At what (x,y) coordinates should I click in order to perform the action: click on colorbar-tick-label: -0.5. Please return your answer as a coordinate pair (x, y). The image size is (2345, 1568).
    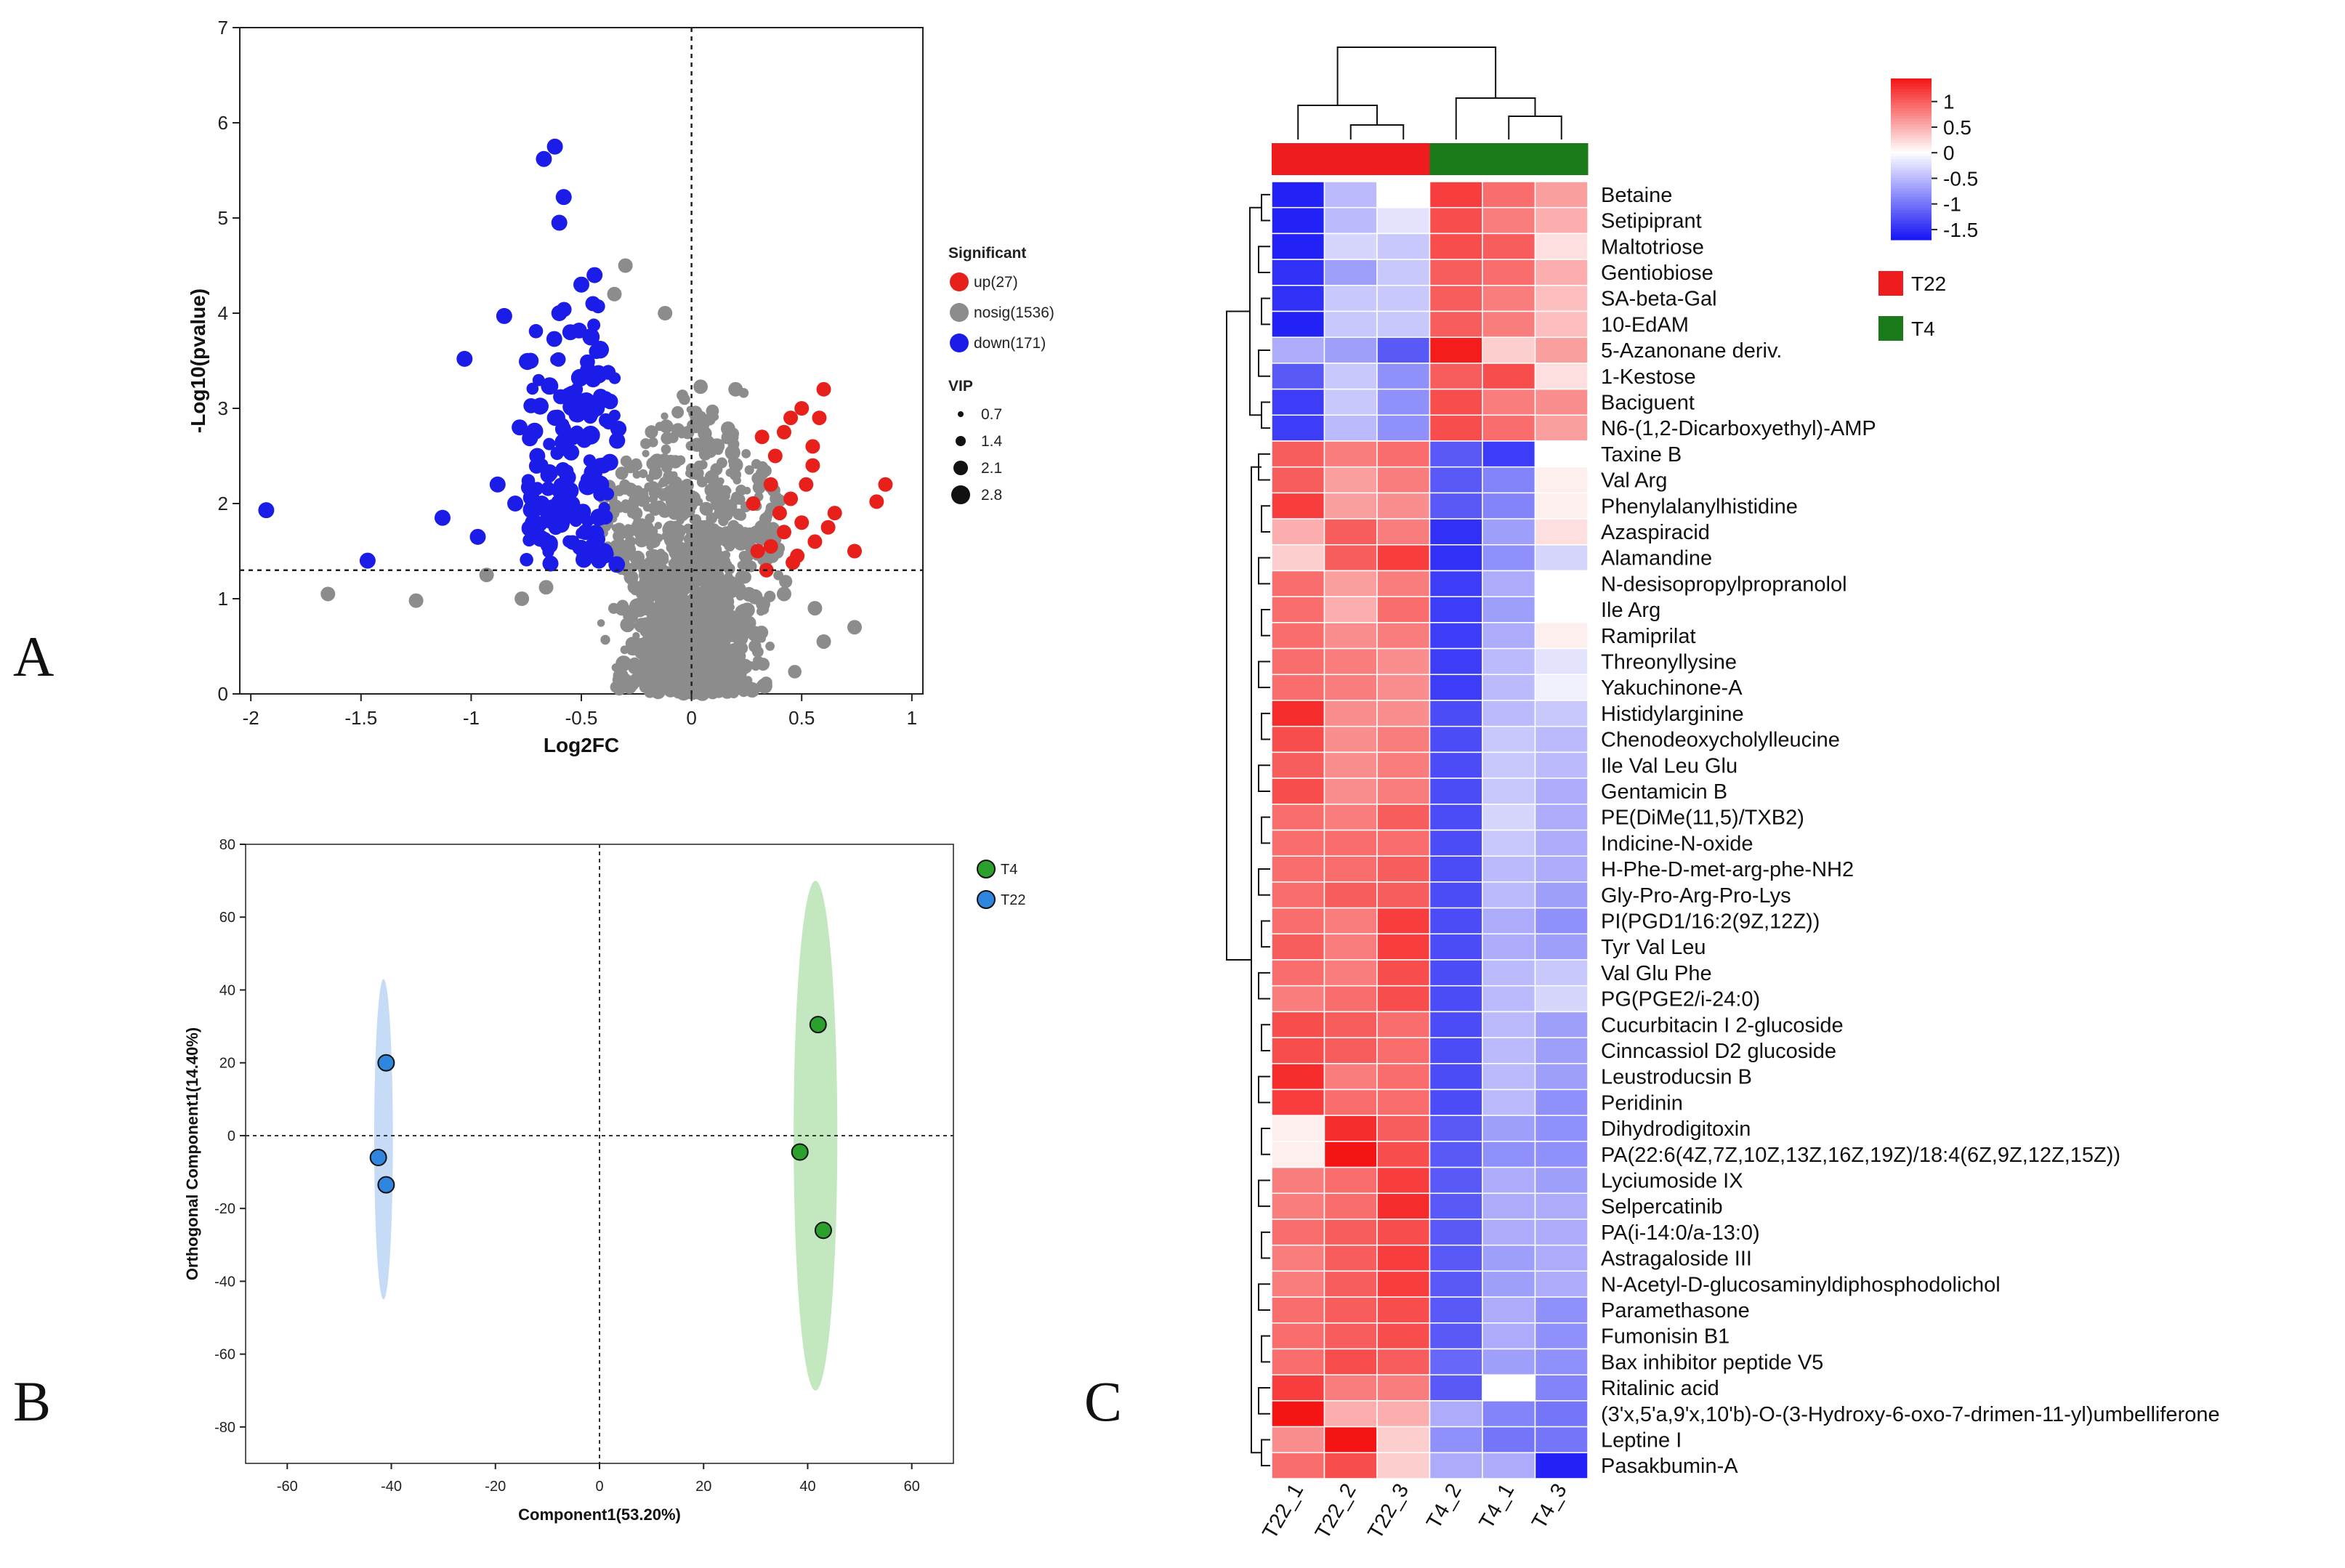
    Looking at the image, I should click on (1960, 178).